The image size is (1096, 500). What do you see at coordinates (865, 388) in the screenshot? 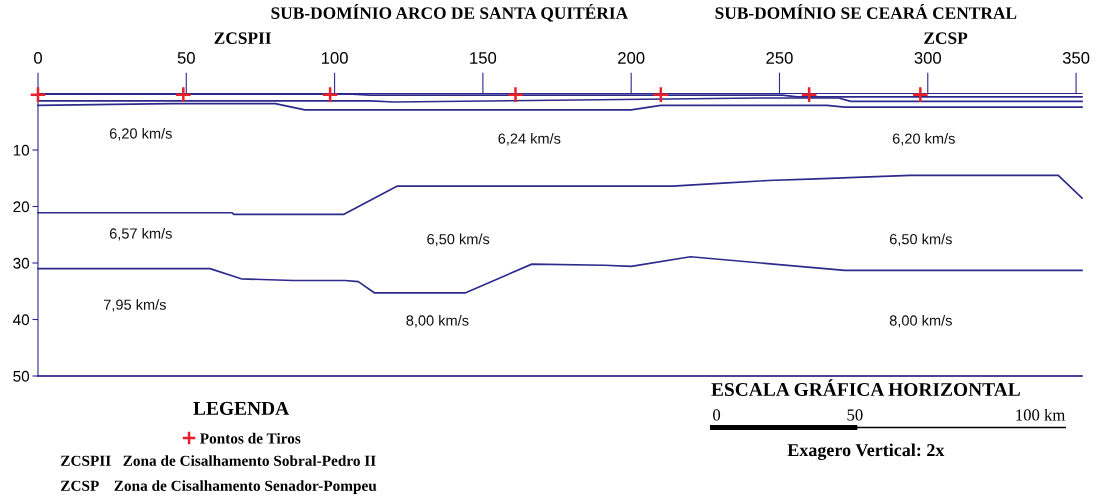
I see `text: ESCALA GRÁFICA HORIZONTAL` at bounding box center [865, 388].